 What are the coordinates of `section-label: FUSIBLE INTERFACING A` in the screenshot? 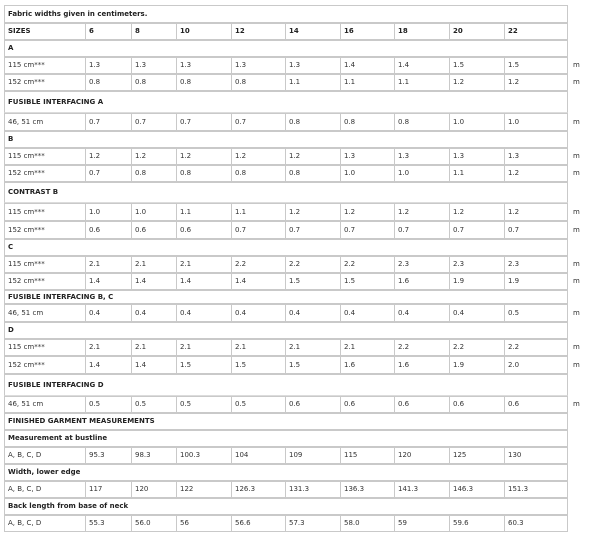 It's located at (56, 102).